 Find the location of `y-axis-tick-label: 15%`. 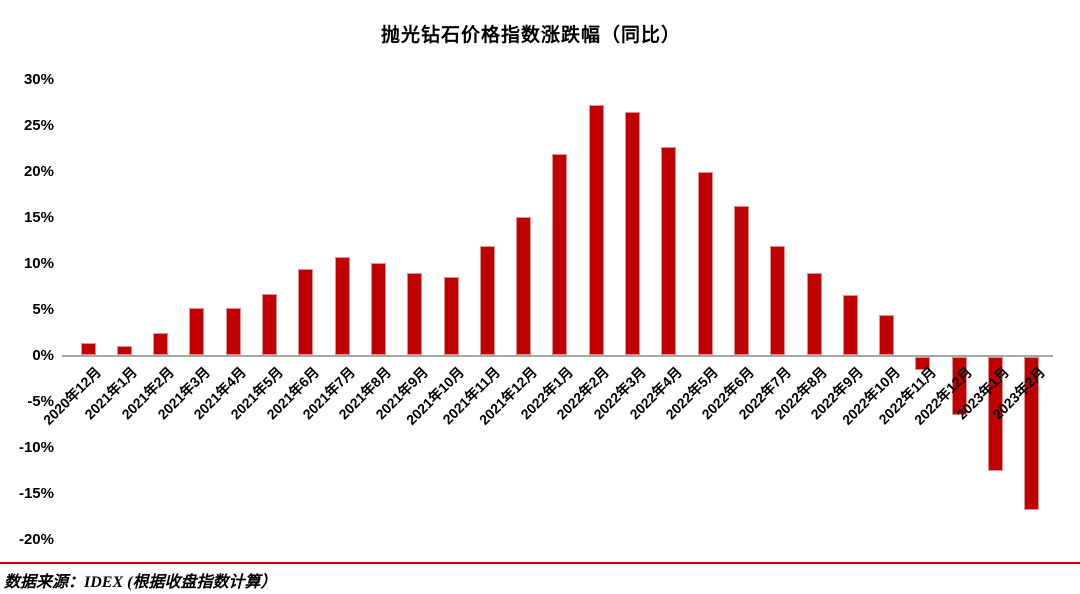

y-axis-tick-label: 15% is located at coordinates (38, 217).